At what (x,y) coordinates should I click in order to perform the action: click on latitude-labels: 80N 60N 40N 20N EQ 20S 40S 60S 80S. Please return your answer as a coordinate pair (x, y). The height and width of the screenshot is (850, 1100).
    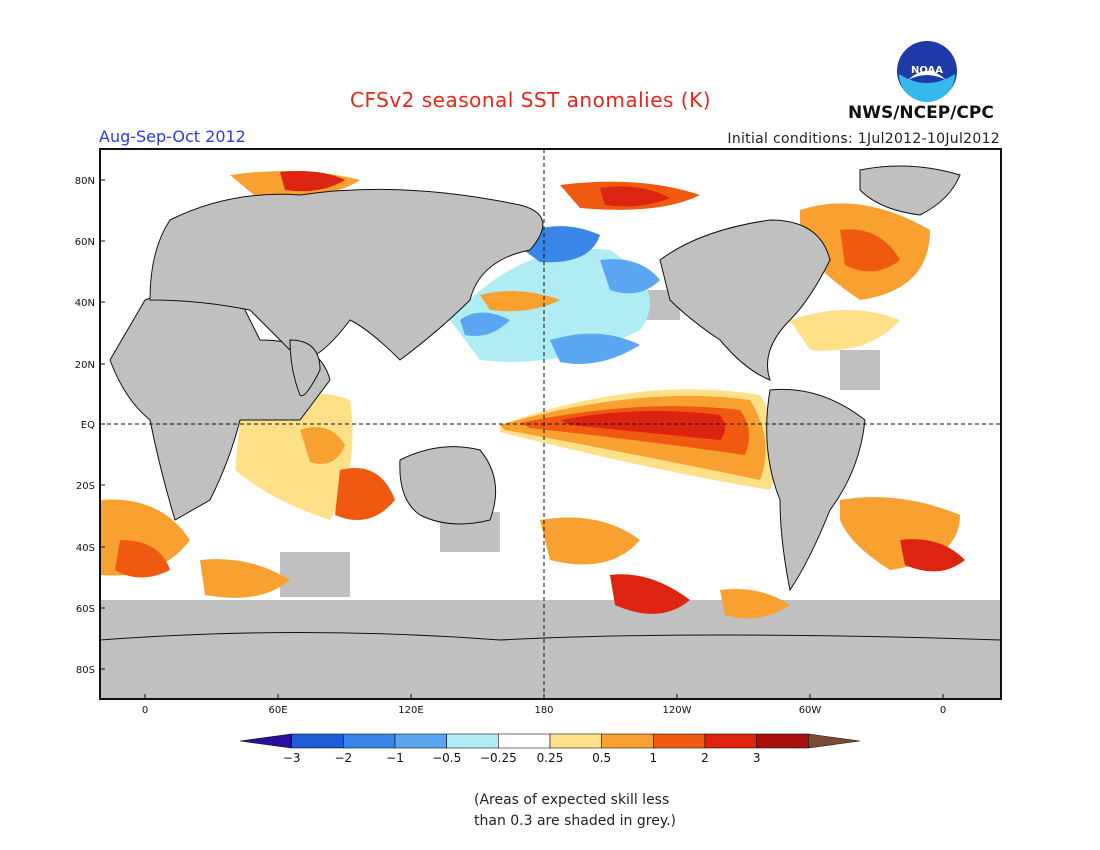
    Looking at the image, I should click on (90, 426).